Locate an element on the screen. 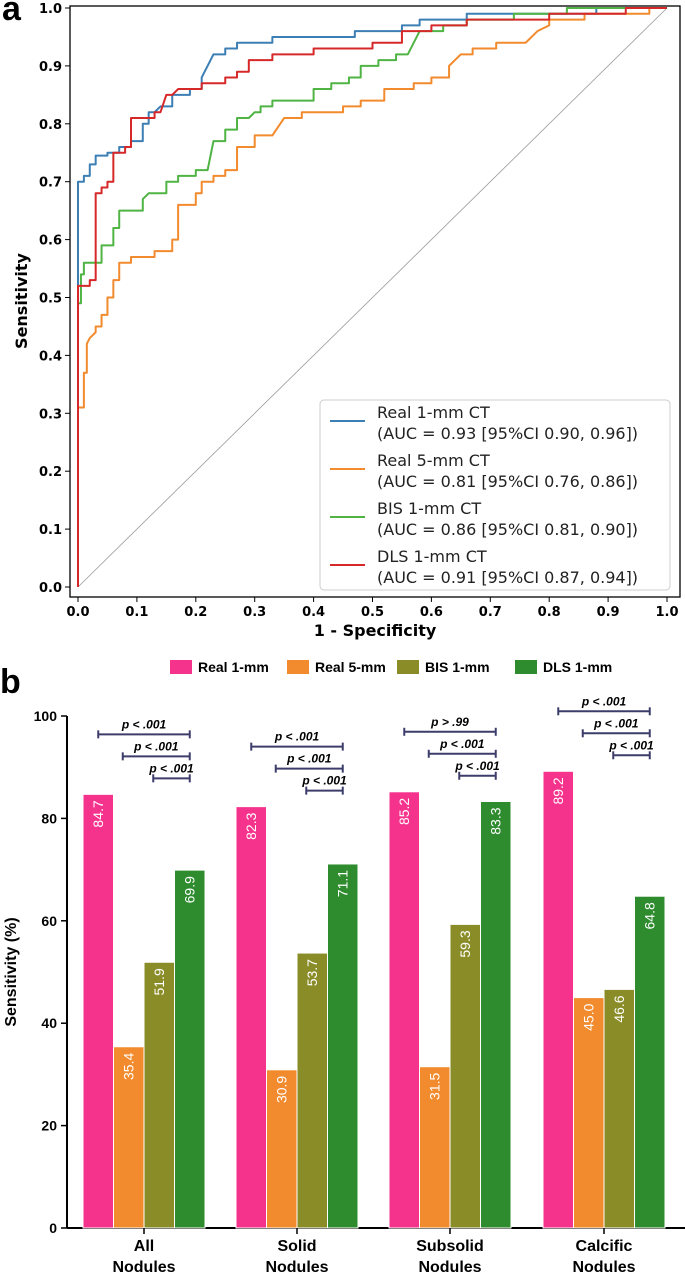 Image resolution: width=685 pixels, height=1277 pixels. comparison-p-value: p > .99 is located at coordinates (449, 722).